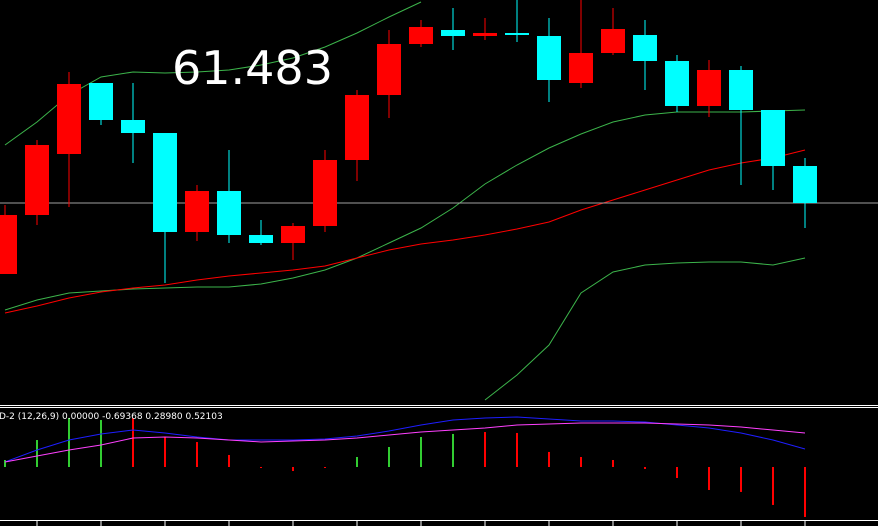  Describe the element at coordinates (252, 68) in the screenshot. I see `price-label: 61.483` at that location.